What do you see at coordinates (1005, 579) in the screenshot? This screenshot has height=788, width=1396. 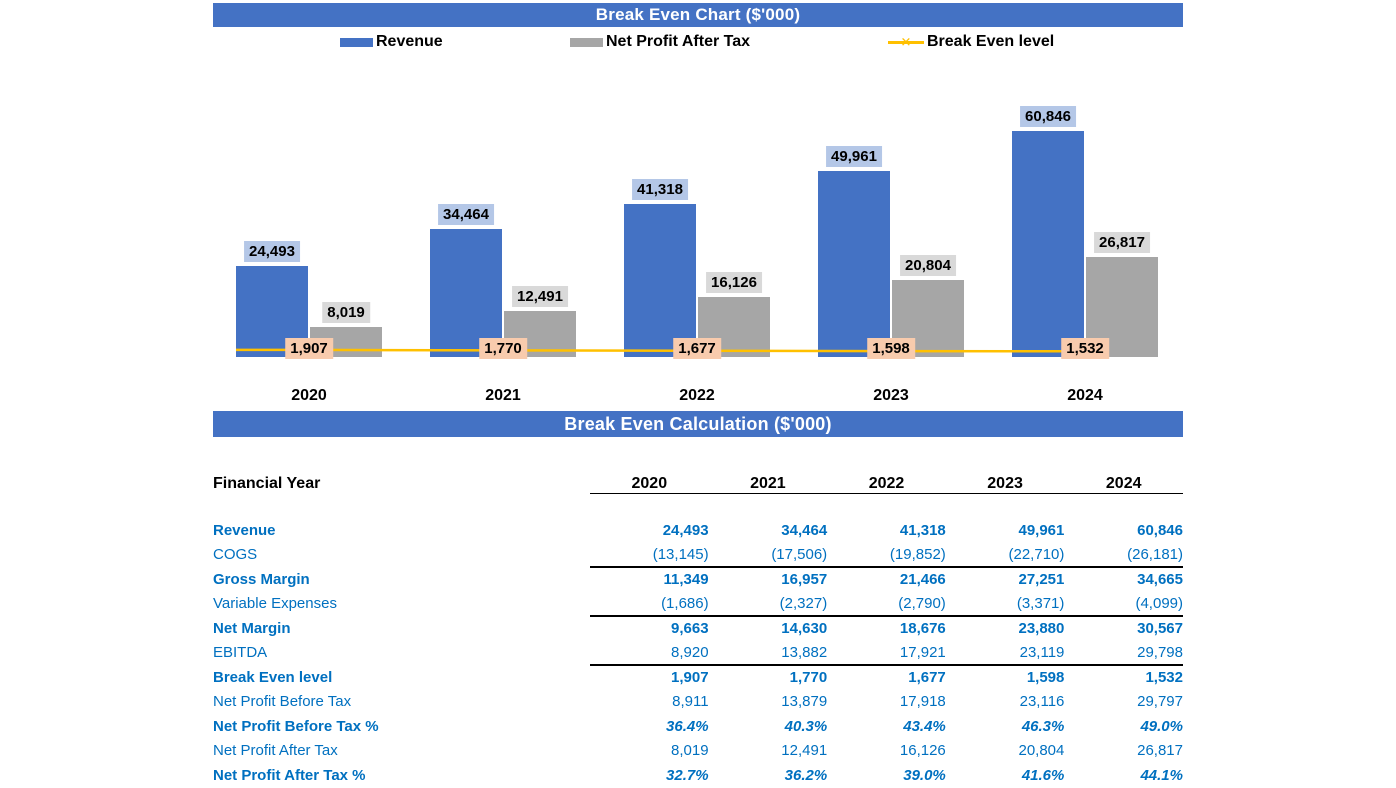 I see `cell-value: 27,251` at bounding box center [1005, 579].